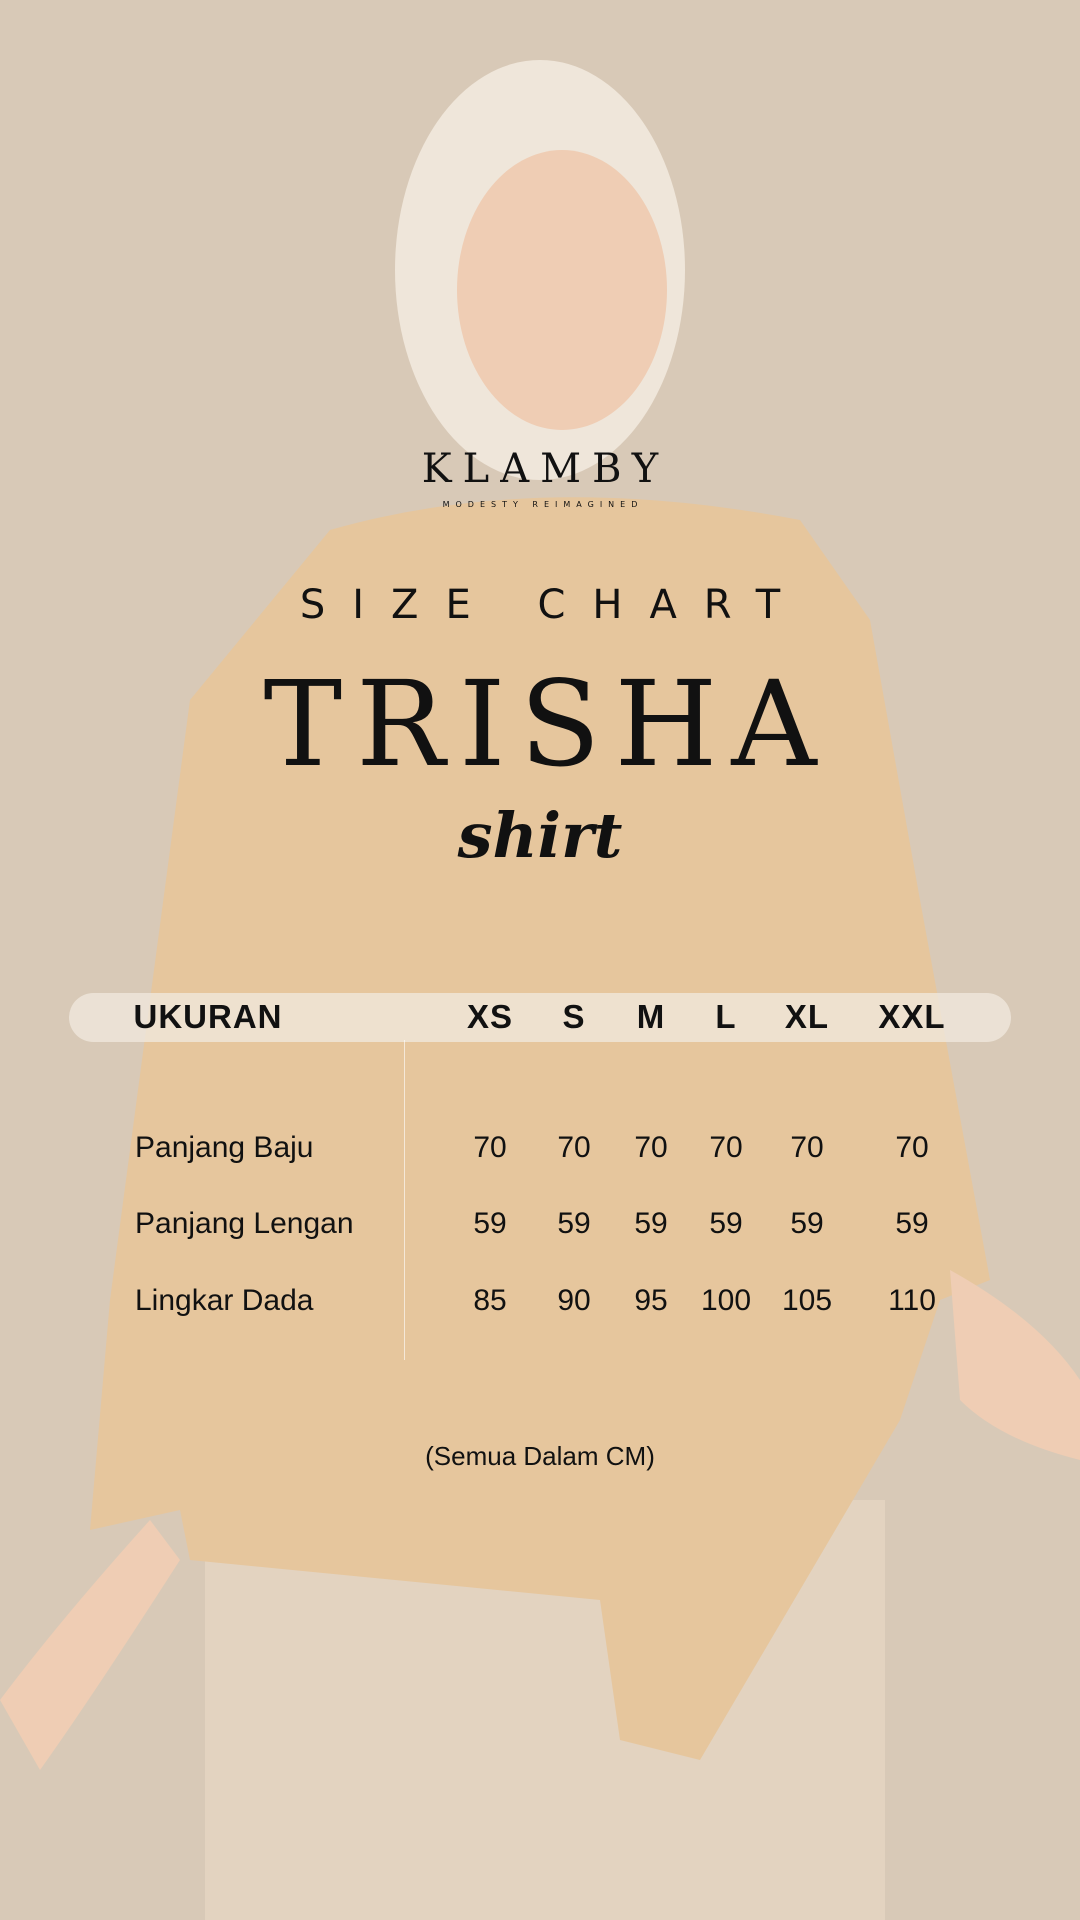 The width and height of the screenshot is (1080, 1920). Describe the element at coordinates (562, 290) in the screenshot. I see `face` at that location.